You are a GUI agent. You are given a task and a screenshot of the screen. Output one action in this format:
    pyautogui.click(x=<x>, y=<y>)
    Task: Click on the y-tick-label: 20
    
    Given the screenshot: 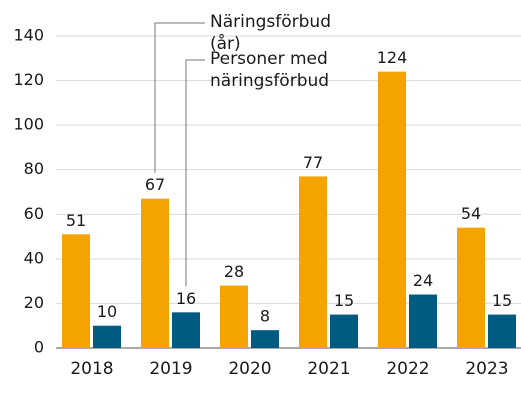 What is the action you would take?
    pyautogui.click(x=34, y=302)
    